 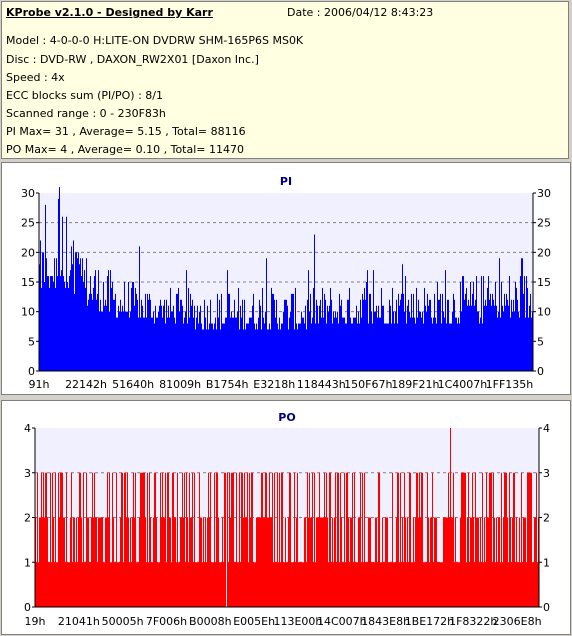 What do you see at coordinates (79, 621) in the screenshot?
I see `x-tick-label: 21041h` at bounding box center [79, 621].